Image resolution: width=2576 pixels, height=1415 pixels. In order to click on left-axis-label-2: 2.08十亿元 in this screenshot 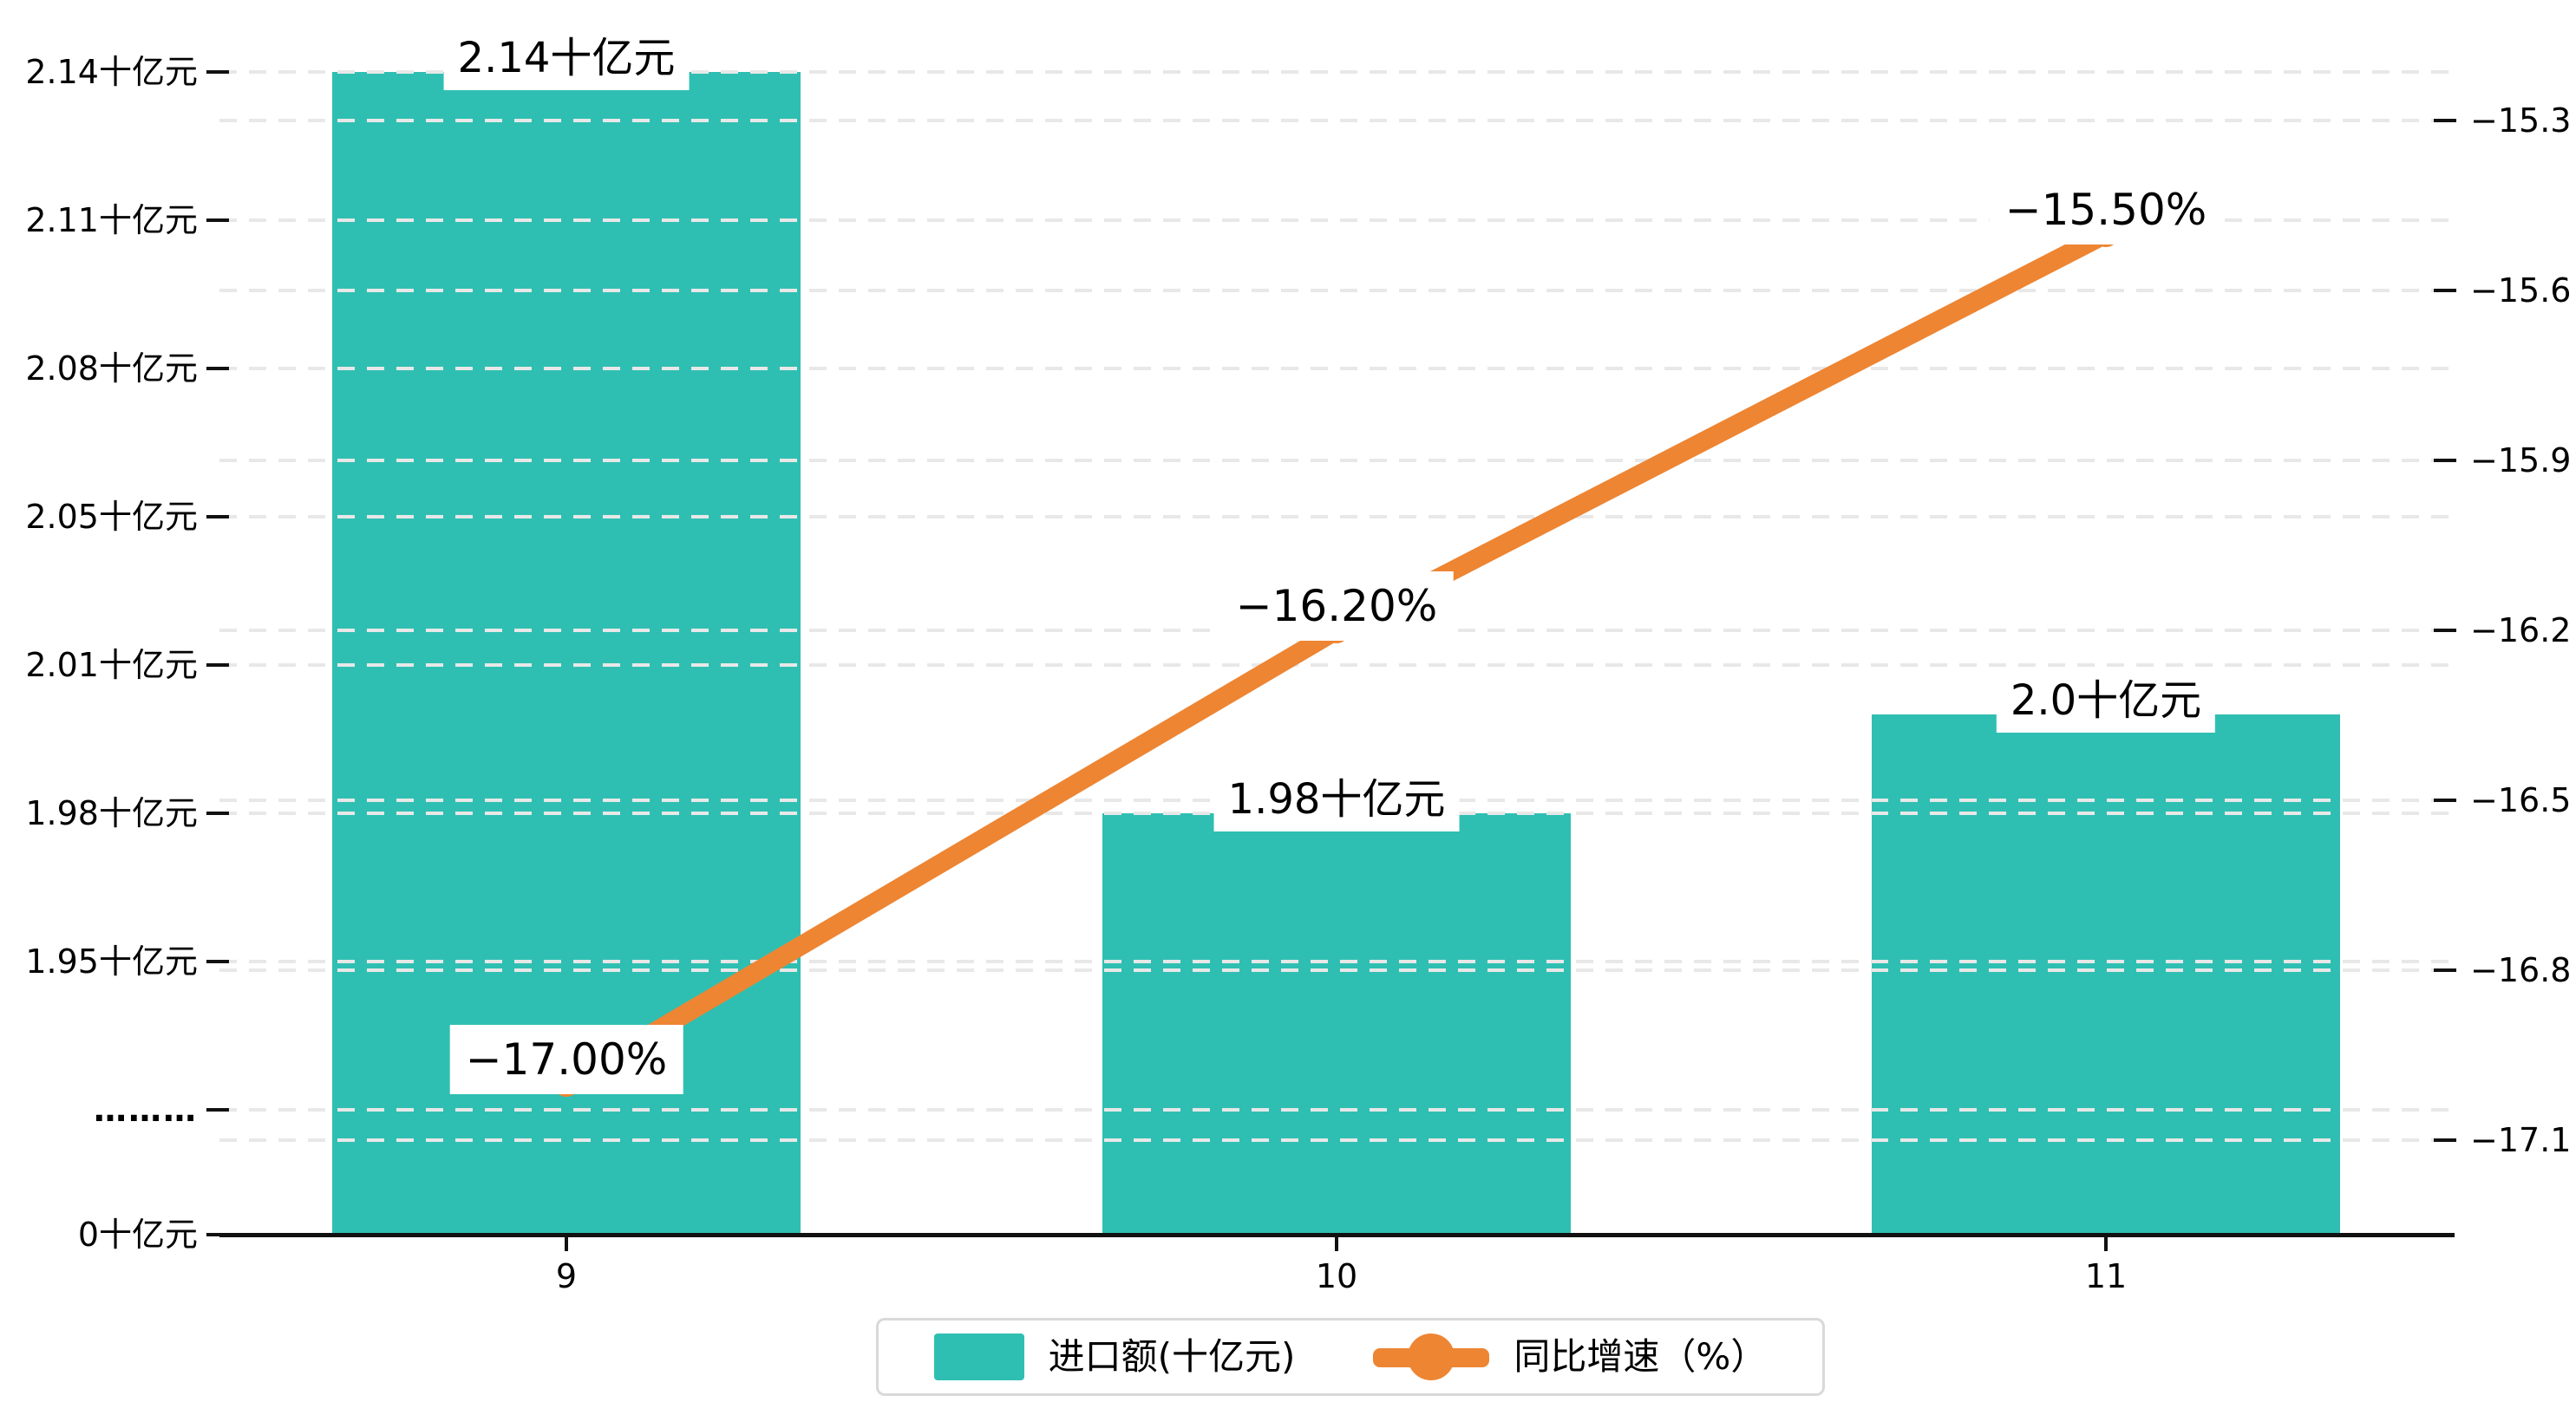, I will do `click(111, 368)`.